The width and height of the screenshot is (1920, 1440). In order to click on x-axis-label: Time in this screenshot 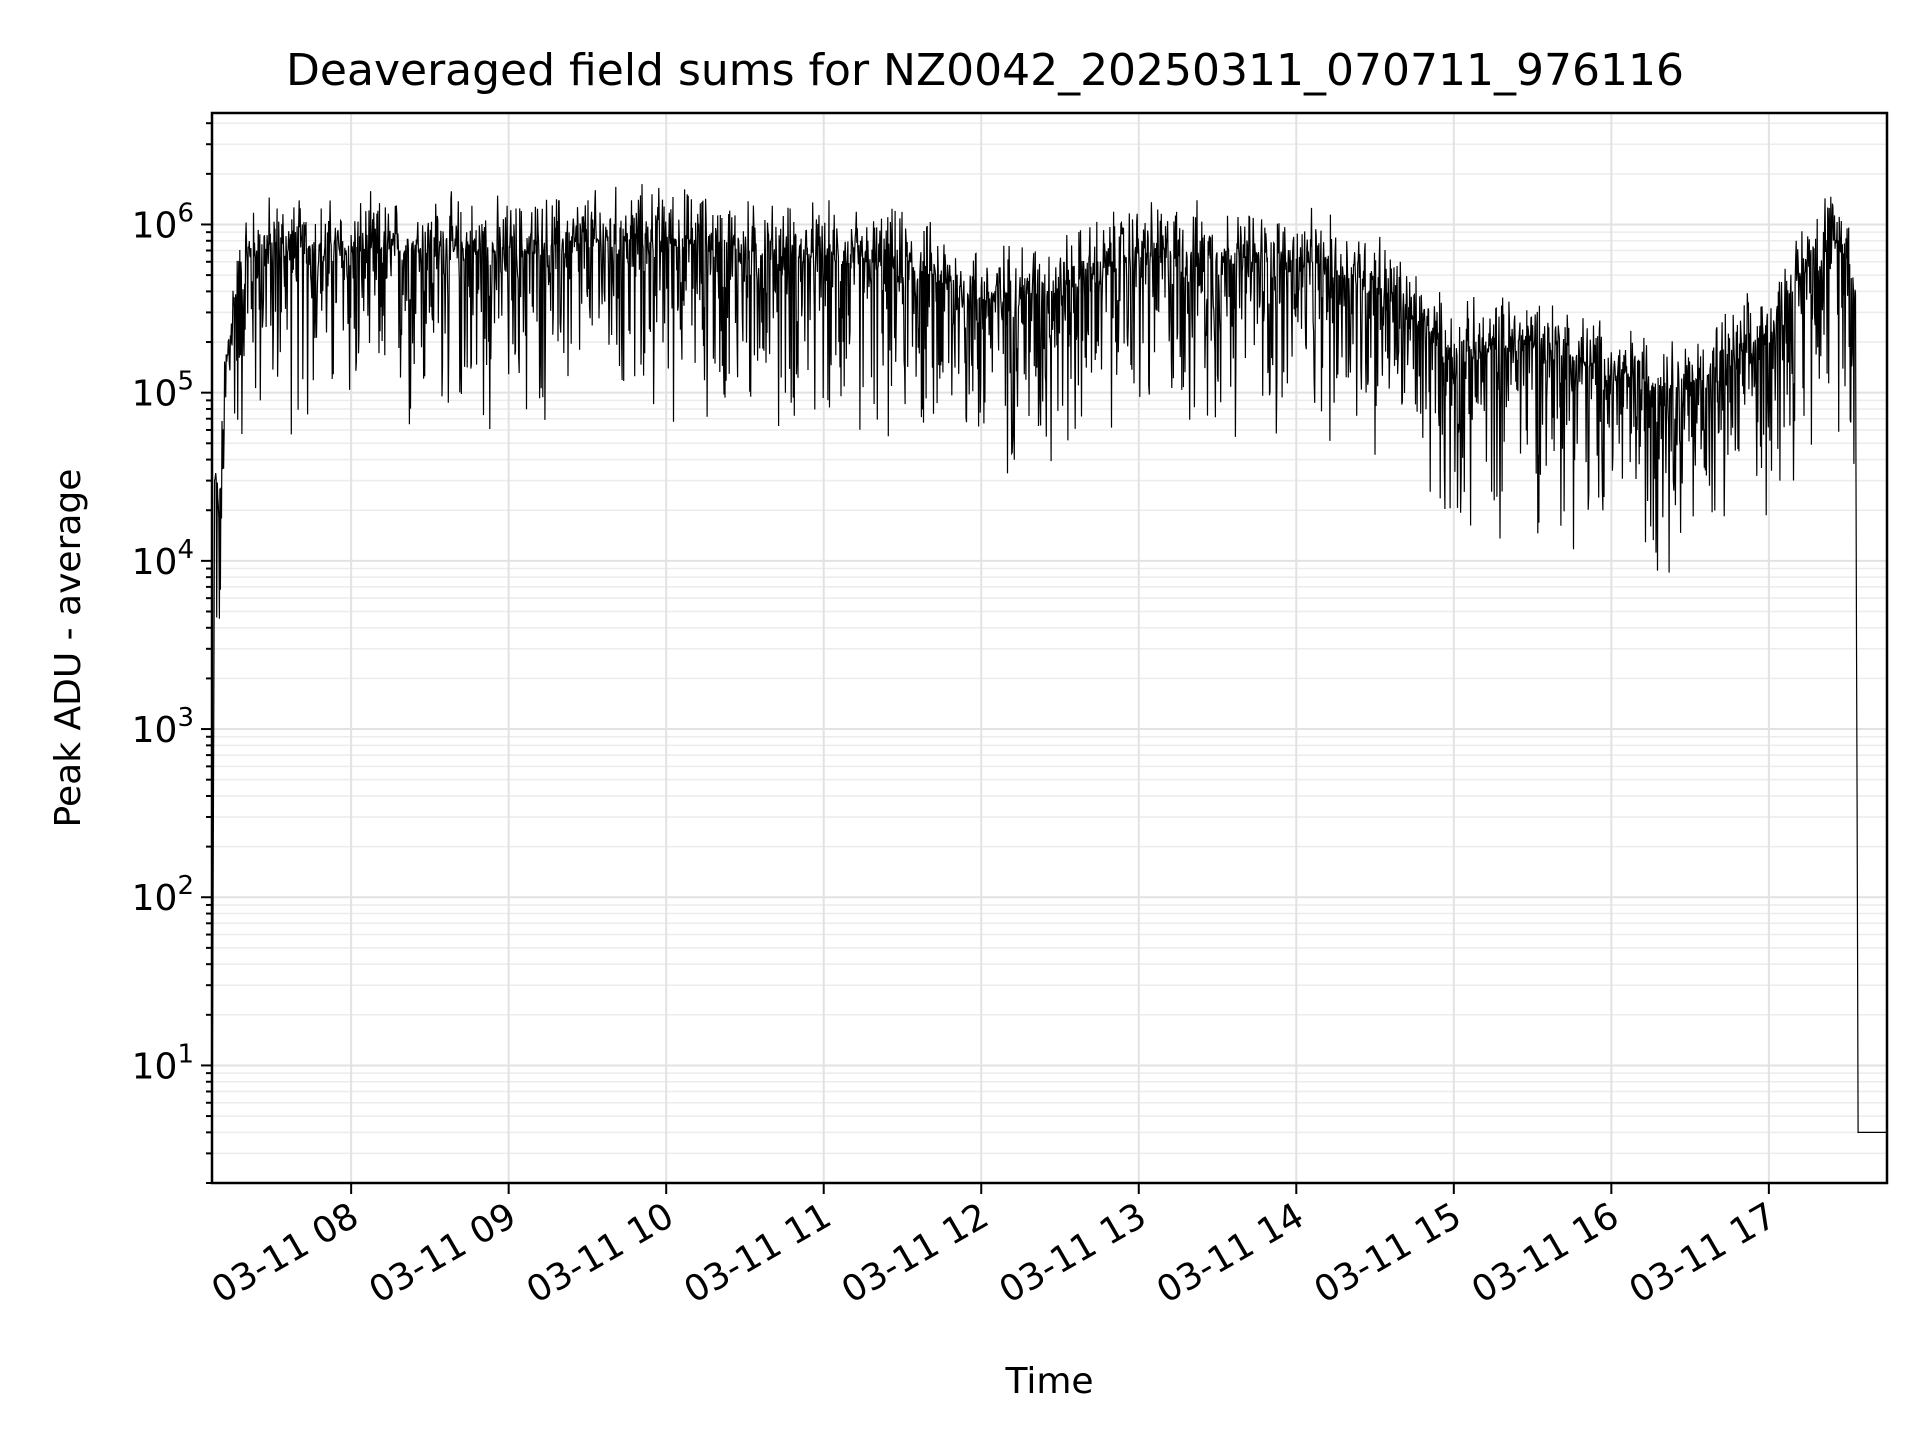, I will do `click(1048, 1381)`.